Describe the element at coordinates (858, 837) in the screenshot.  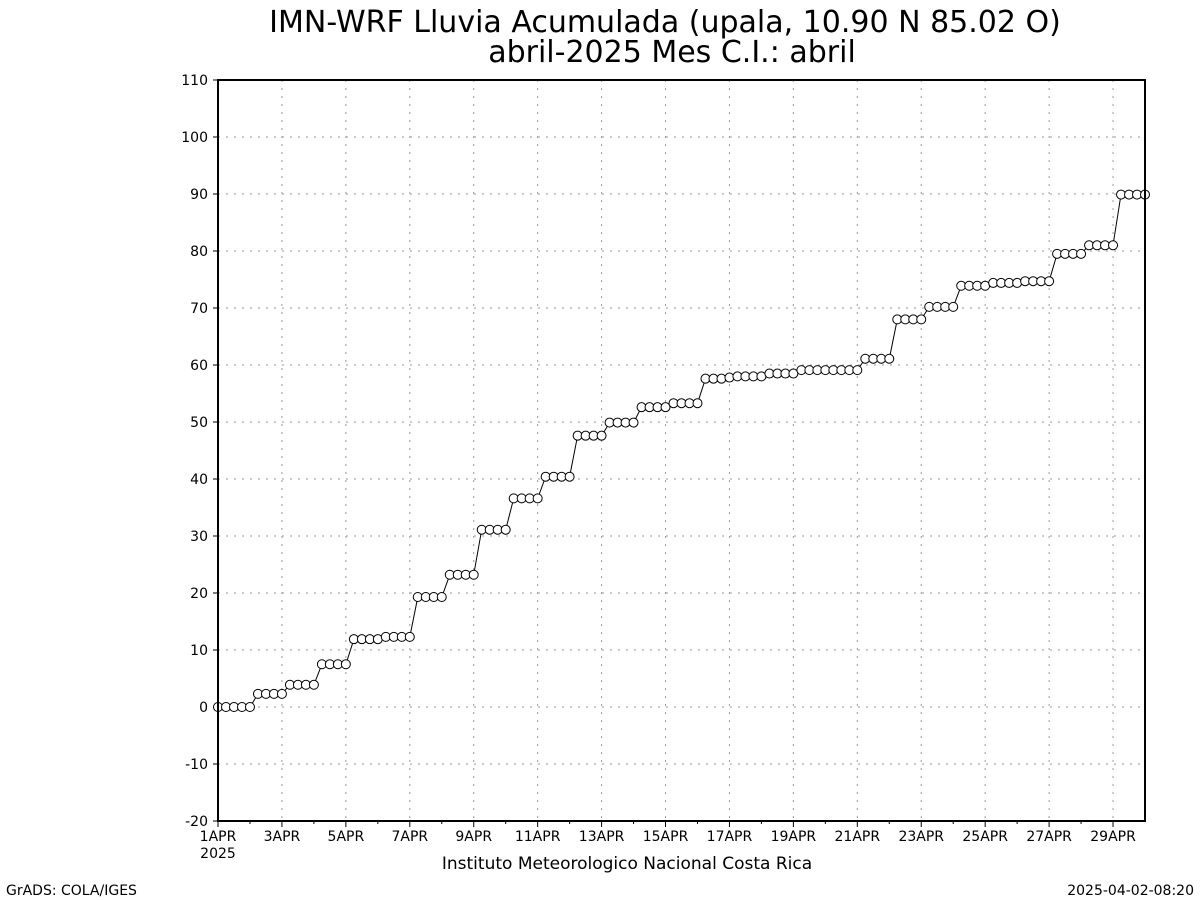
I see `x-tick-label: 21APR` at that location.